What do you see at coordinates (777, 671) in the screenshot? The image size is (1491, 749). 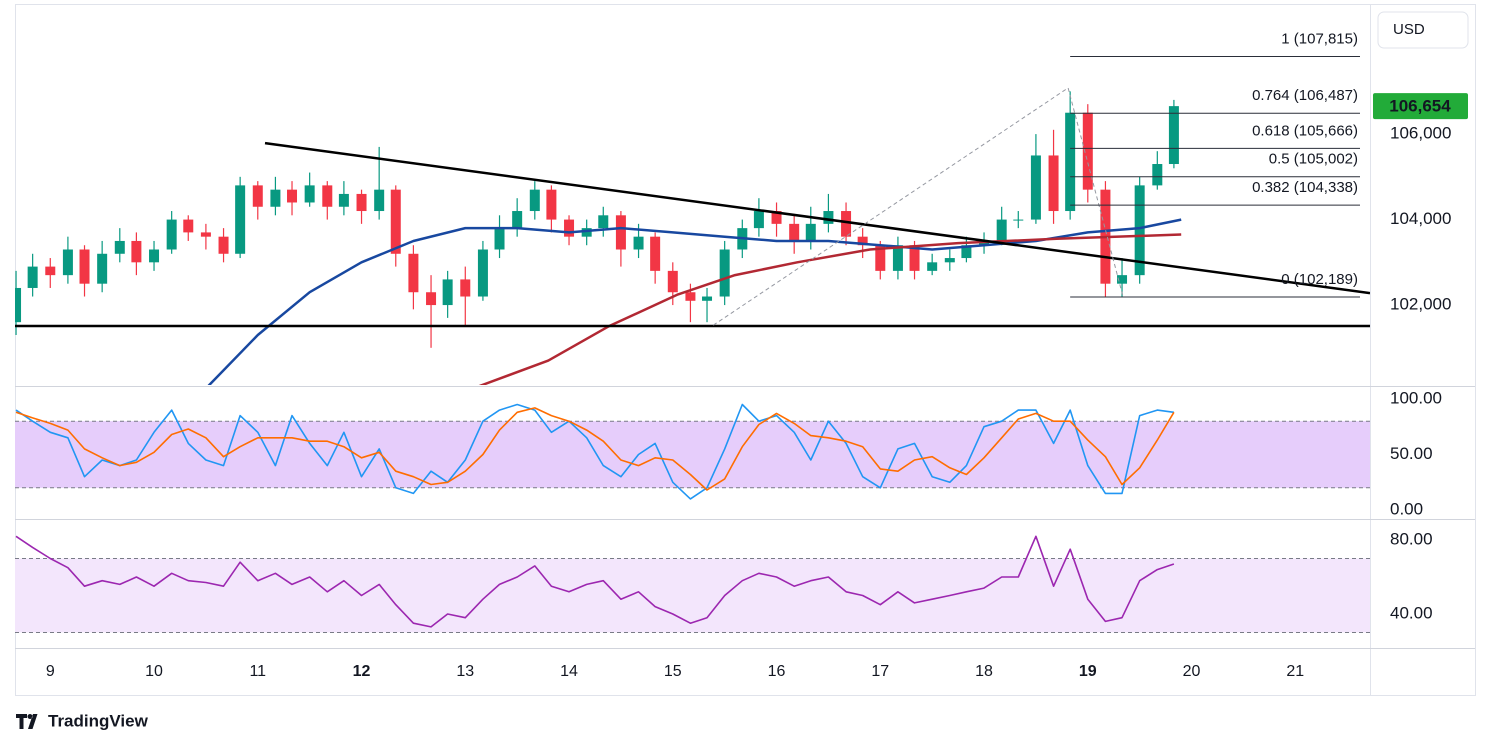 I see `x-tick-label: 16` at bounding box center [777, 671].